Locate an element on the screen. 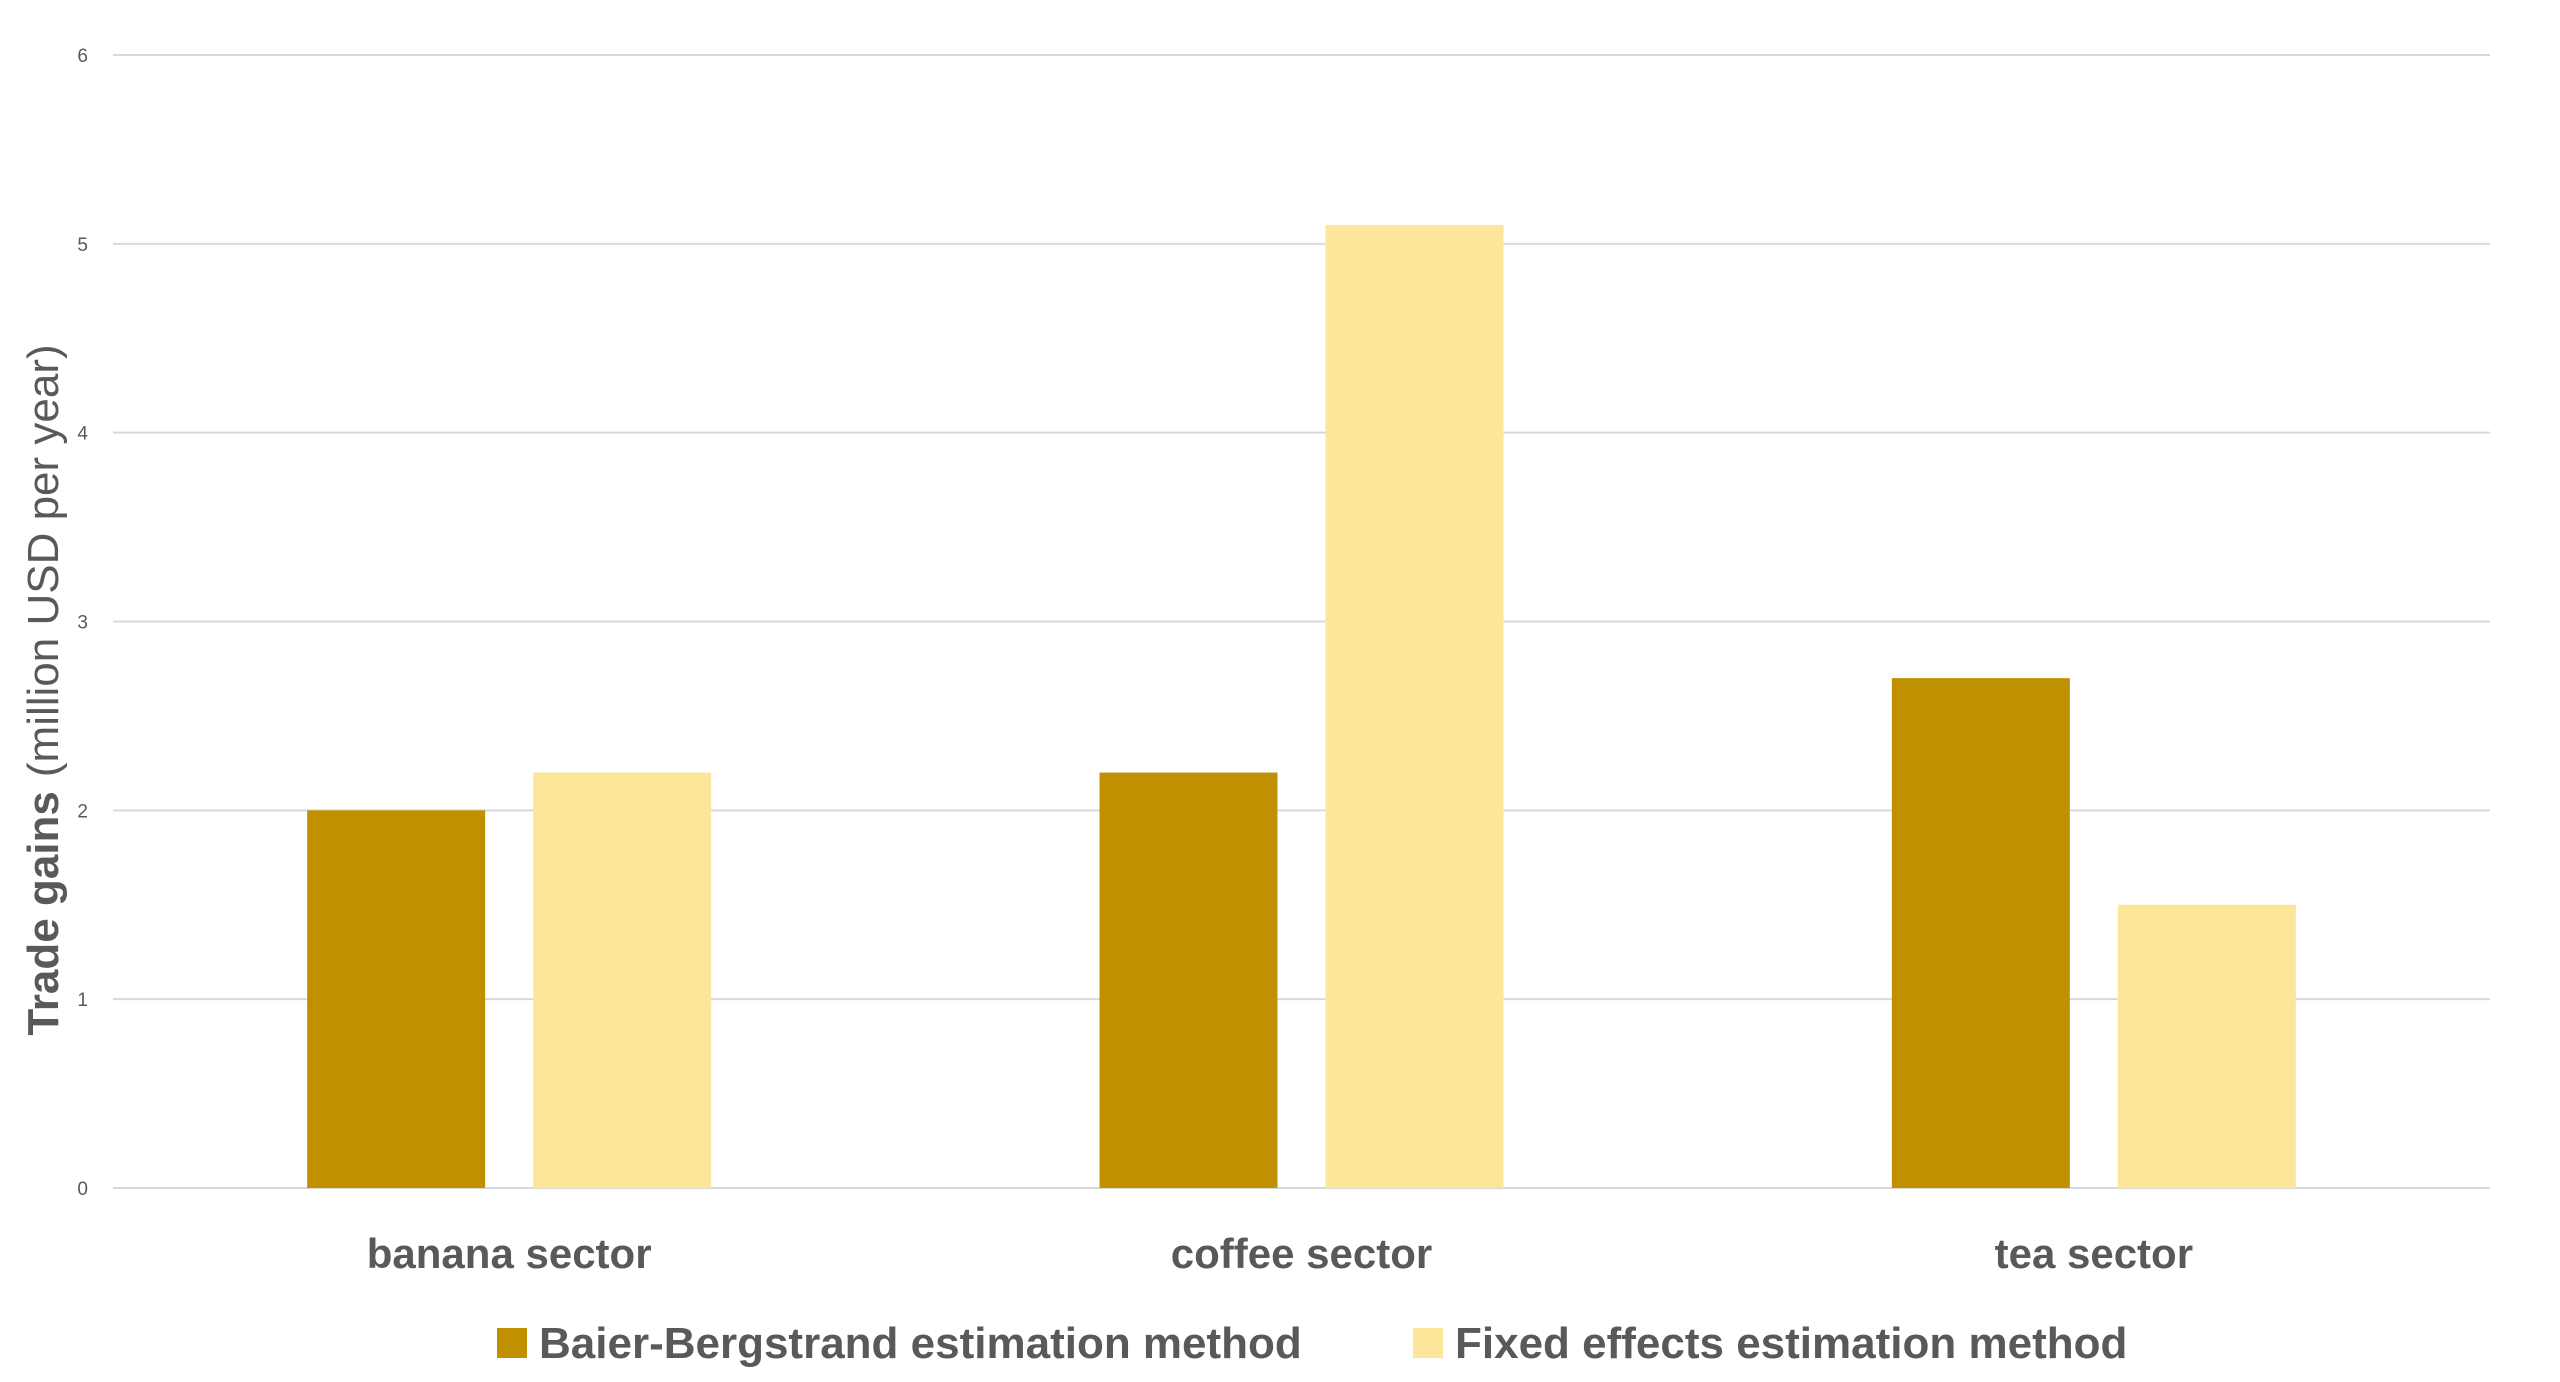 Image resolution: width=2560 pixels, height=1382 pixels. y-tick-label: 0 is located at coordinates (82, 1189).